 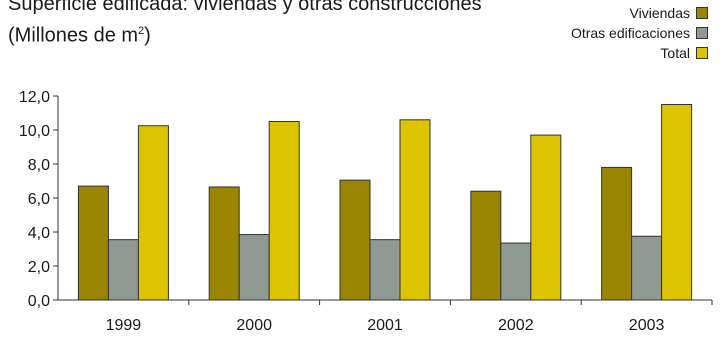 I want to click on bar-otras-edificaciones-1999, so click(x=123, y=270).